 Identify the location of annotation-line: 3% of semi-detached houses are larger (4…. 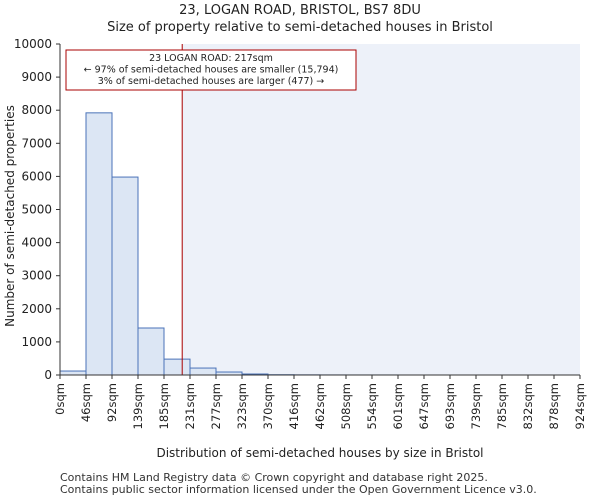
(211, 81).